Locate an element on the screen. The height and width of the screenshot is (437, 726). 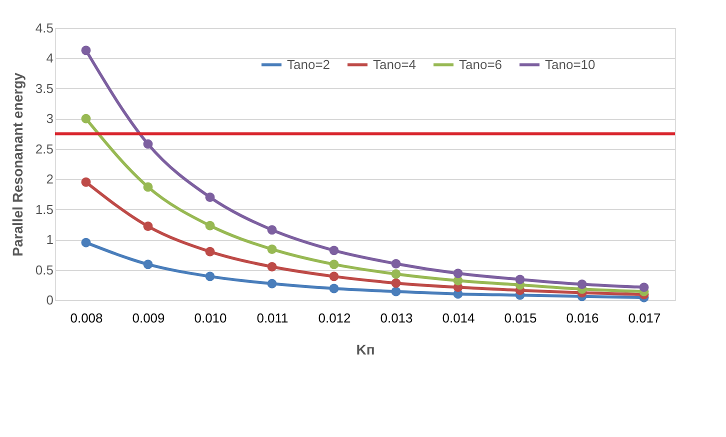
x-tick-label: 0.009 is located at coordinates (148, 318).